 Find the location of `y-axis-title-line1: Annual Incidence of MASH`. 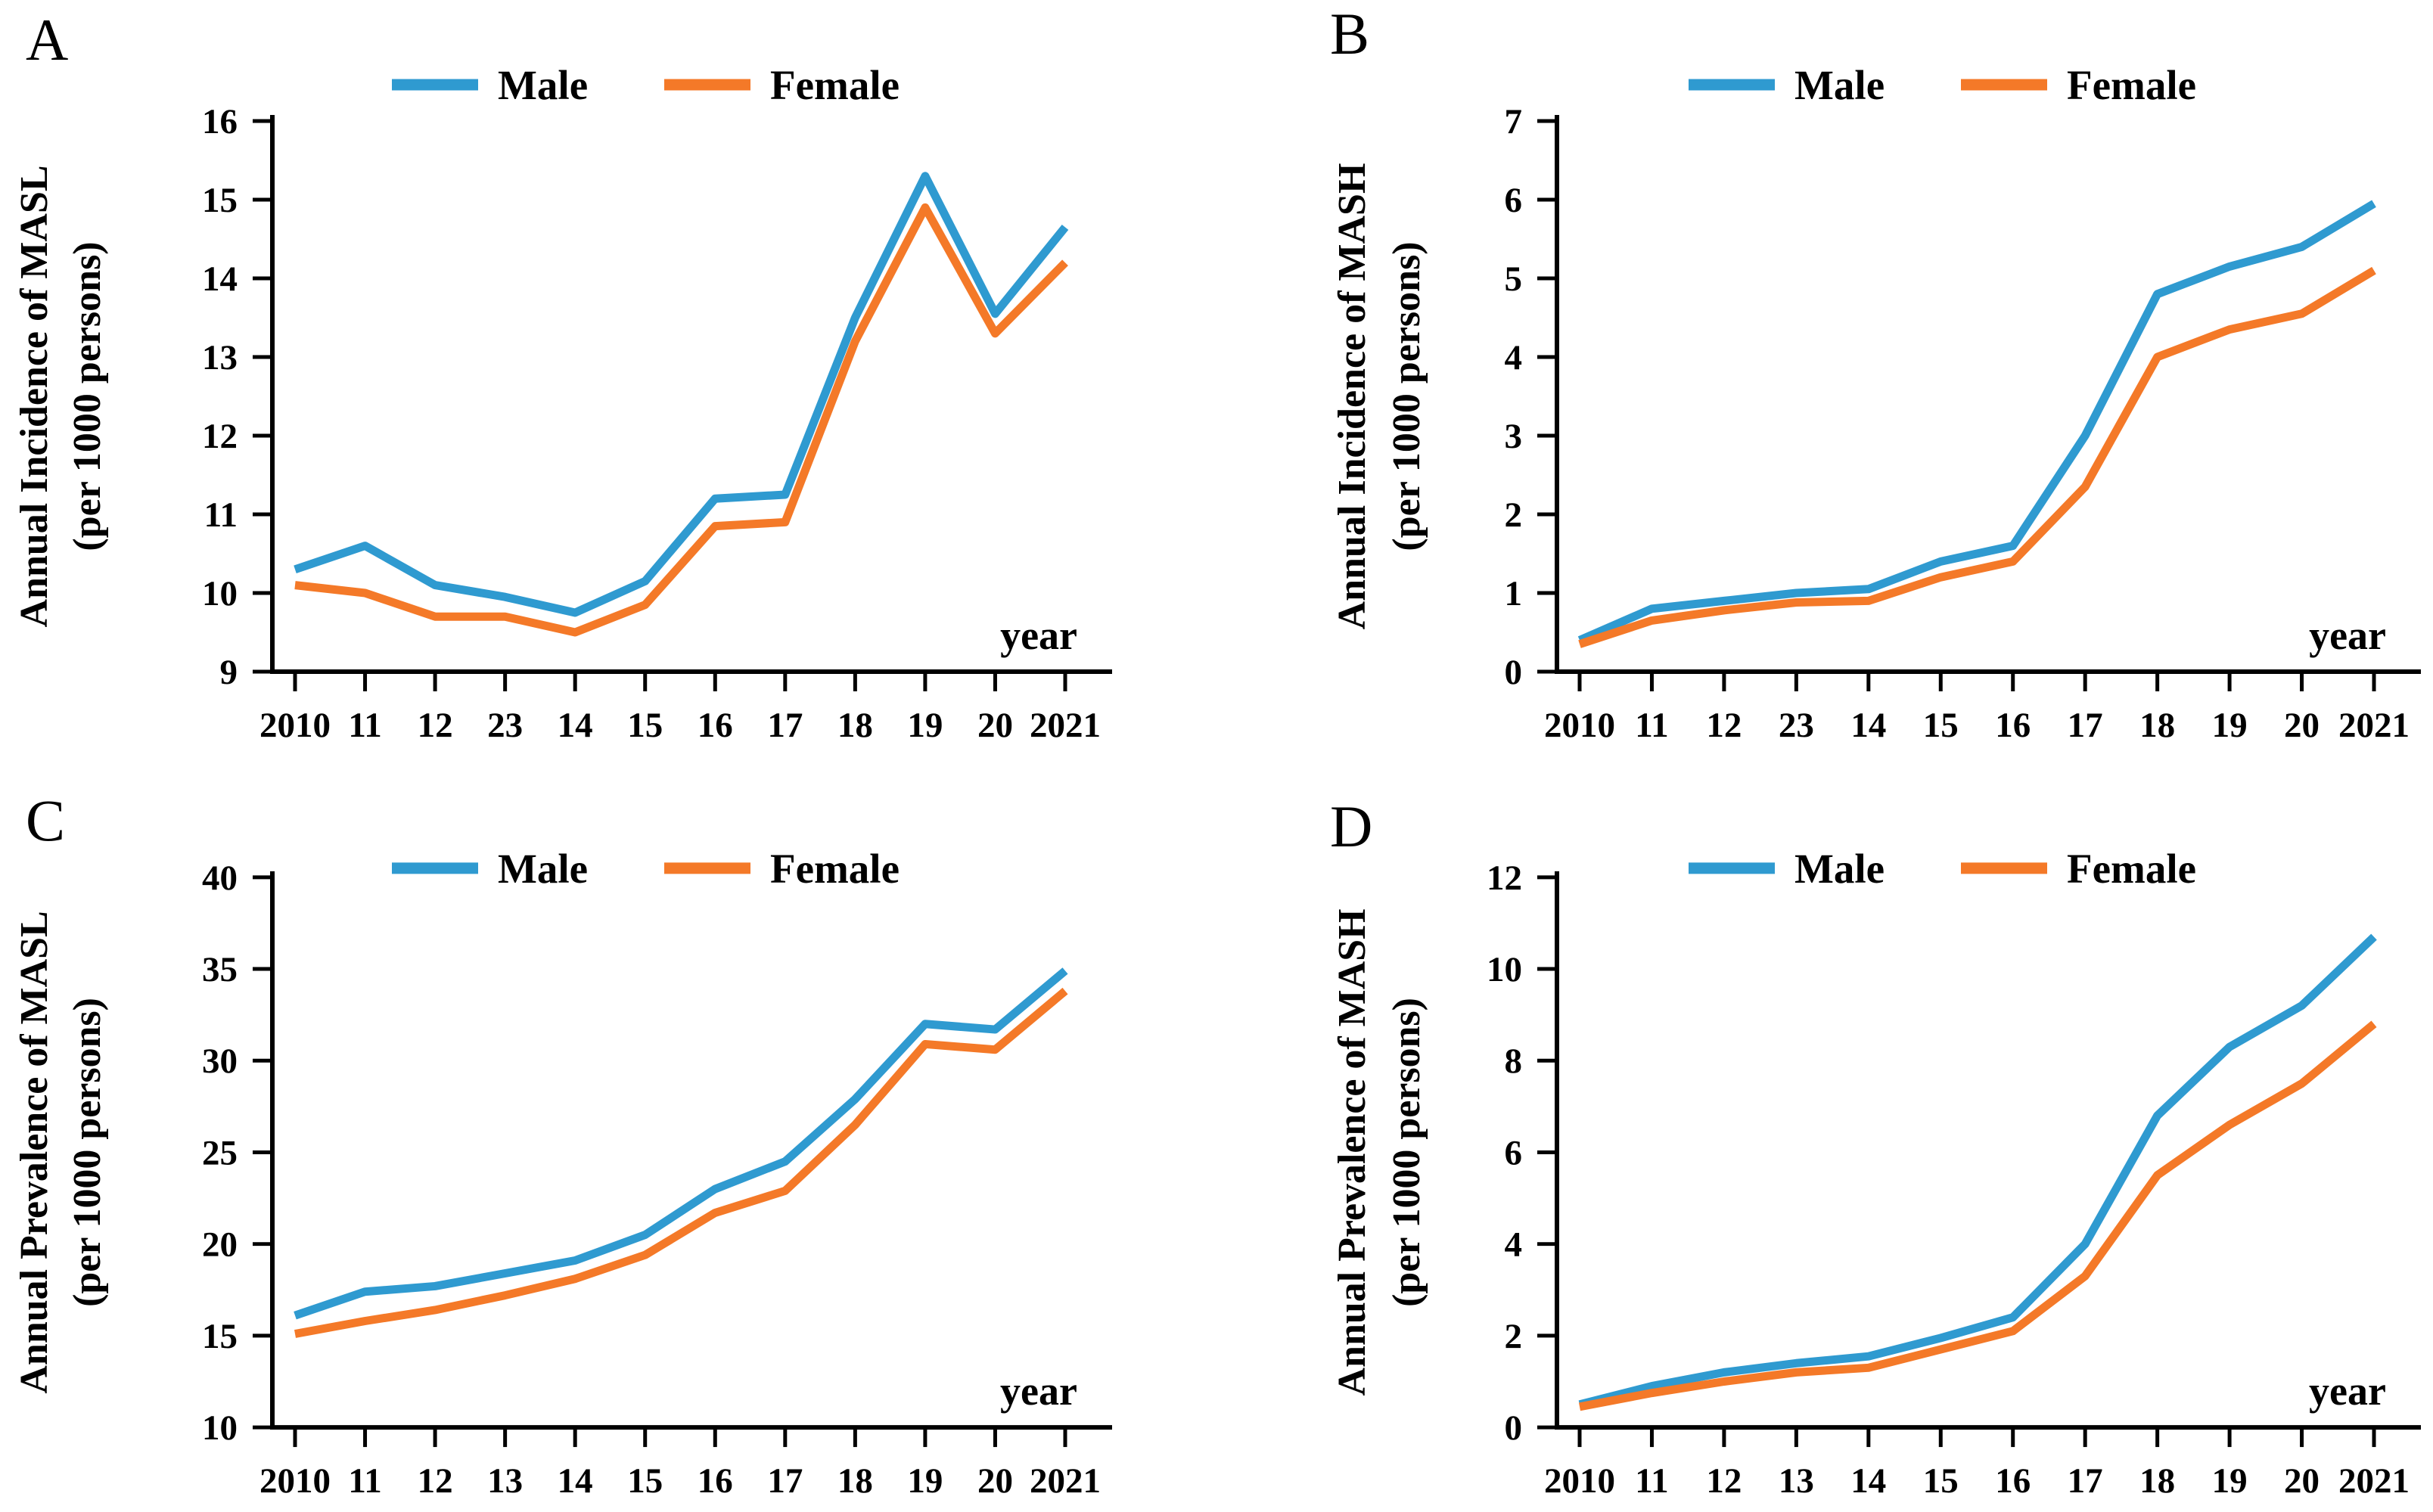

y-axis-title-line1: Annual Incidence of MASH is located at coordinates (1352, 396).